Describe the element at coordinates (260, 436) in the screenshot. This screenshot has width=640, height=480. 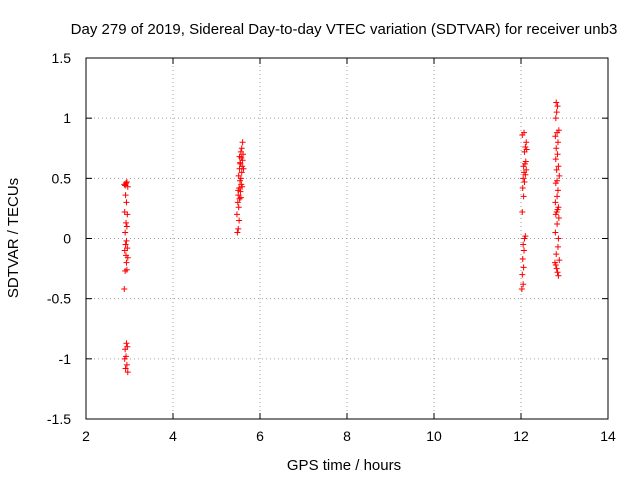
I see `x-tick-label: 6` at that location.